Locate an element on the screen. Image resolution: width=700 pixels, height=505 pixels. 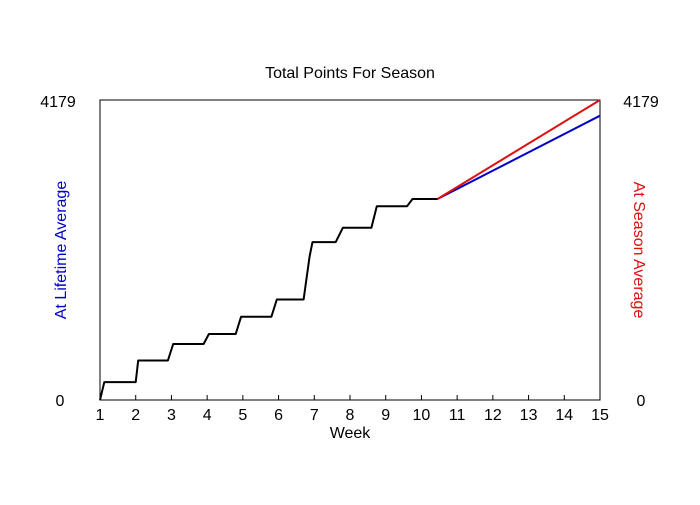
chart-title: Total Points For Season is located at coordinates (350, 73).